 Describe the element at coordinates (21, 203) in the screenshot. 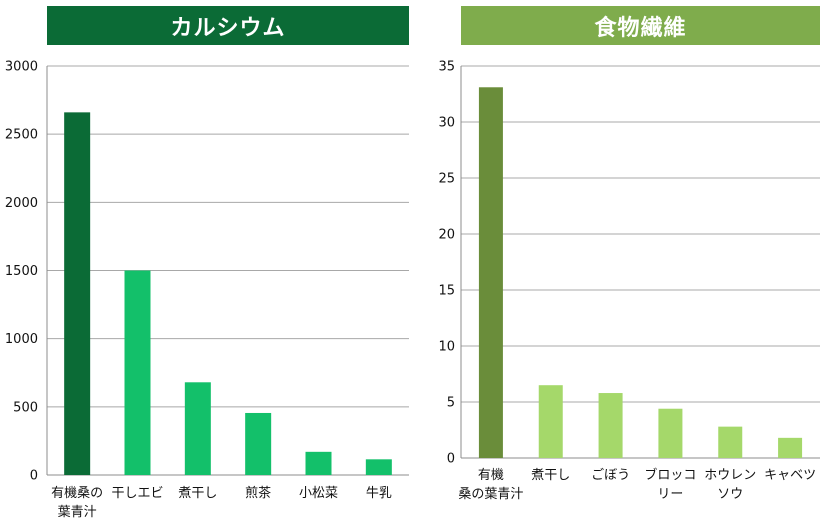

I see `calcium-y-tick-label: 2000` at that location.